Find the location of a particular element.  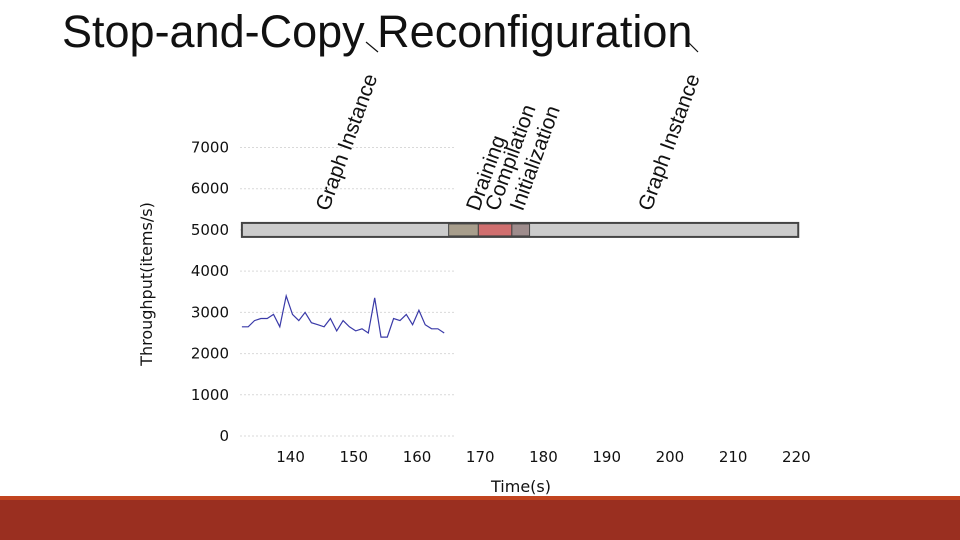

y-tick-label: 4000 is located at coordinates (210, 271).